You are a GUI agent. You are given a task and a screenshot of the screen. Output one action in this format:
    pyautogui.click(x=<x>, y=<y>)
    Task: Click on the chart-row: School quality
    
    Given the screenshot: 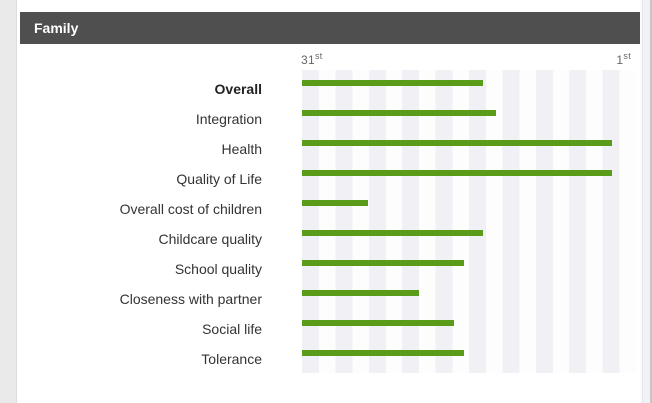 What is the action you would take?
    pyautogui.click(x=330, y=270)
    